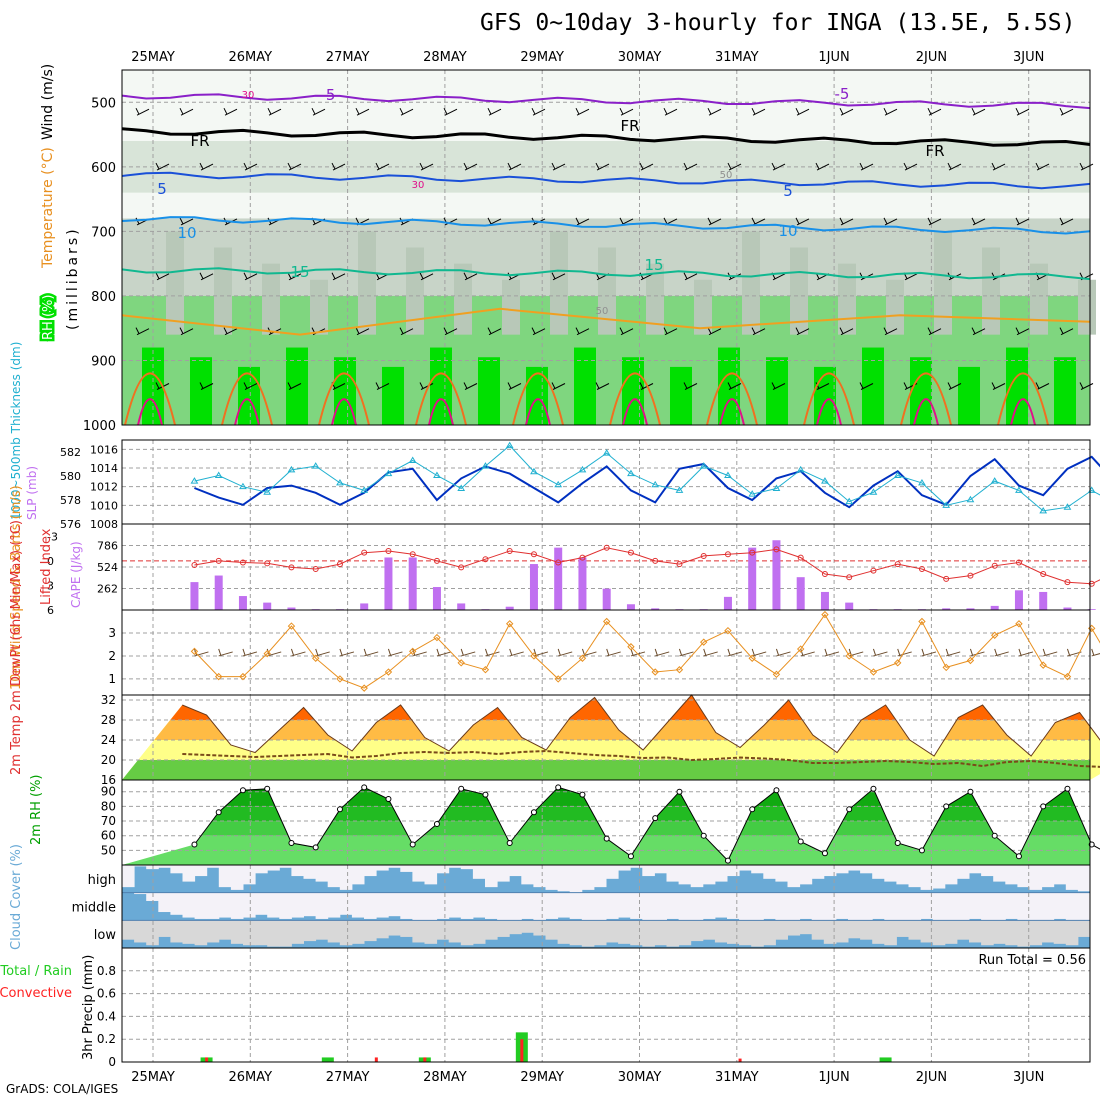 The width and height of the screenshot is (1100, 1100). Describe the element at coordinates (522, 1050) in the screenshot. I see `precip-conv-bar` at that location.